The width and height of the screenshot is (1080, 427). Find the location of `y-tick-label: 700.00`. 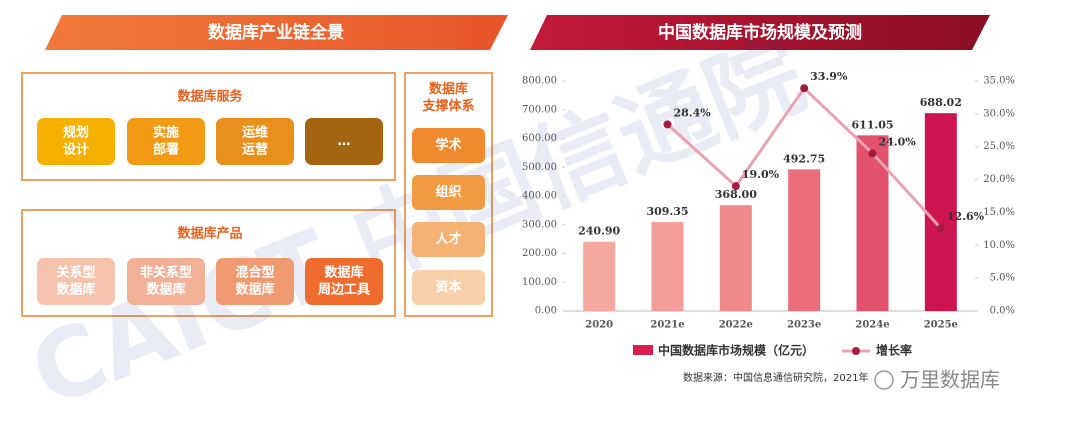

y-tick-label: 700.00 is located at coordinates (539, 109).